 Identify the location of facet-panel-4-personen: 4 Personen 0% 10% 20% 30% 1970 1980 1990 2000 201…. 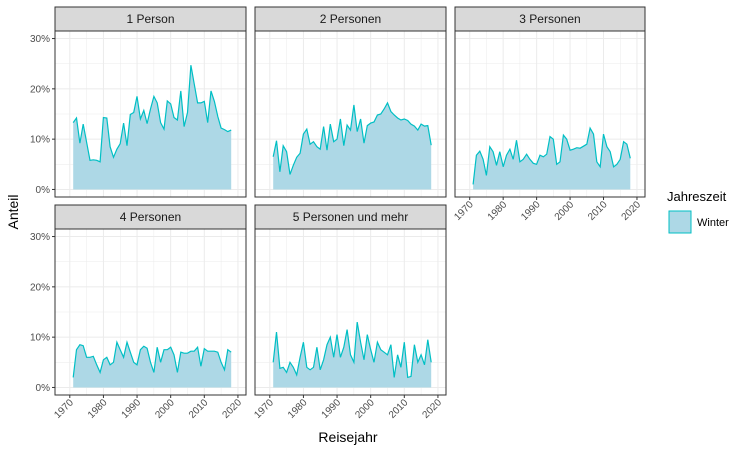
(138, 312).